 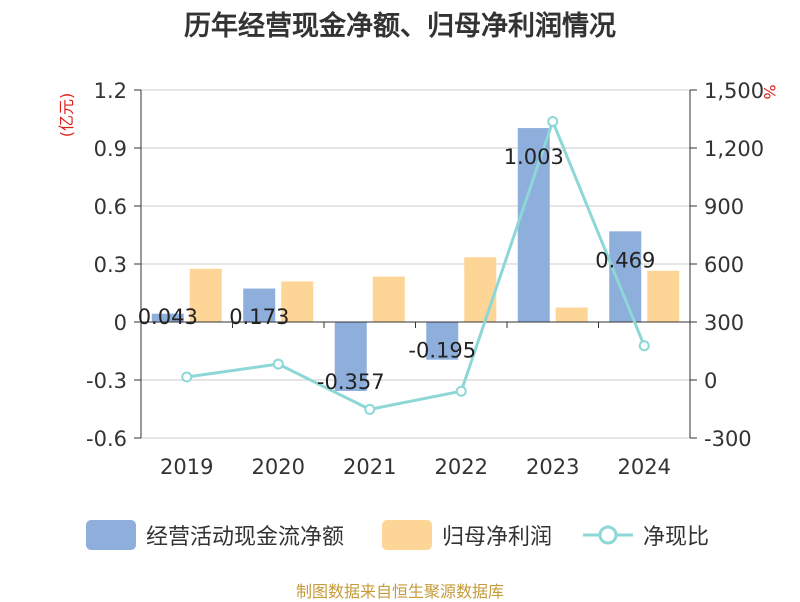 I want to click on x-tick-label: 2020, so click(x=278, y=467).